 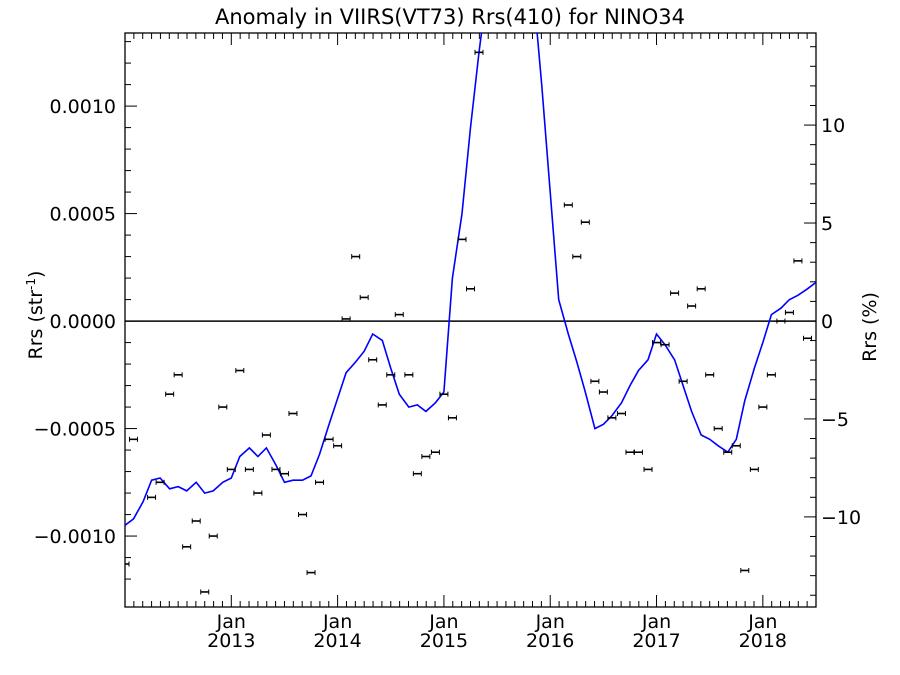 I want to click on y2-tick-label: 5, so click(x=827, y=224).